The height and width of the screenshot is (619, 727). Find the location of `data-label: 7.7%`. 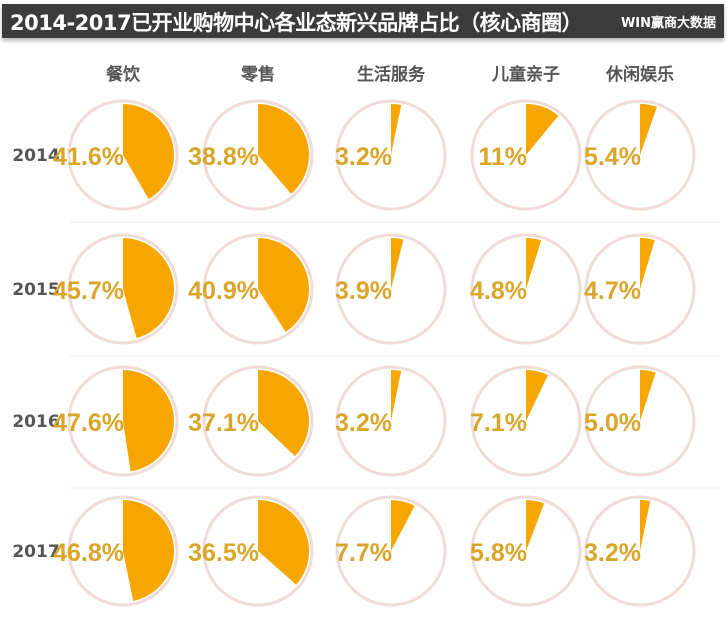

data-label: 7.7% is located at coordinates (363, 553).